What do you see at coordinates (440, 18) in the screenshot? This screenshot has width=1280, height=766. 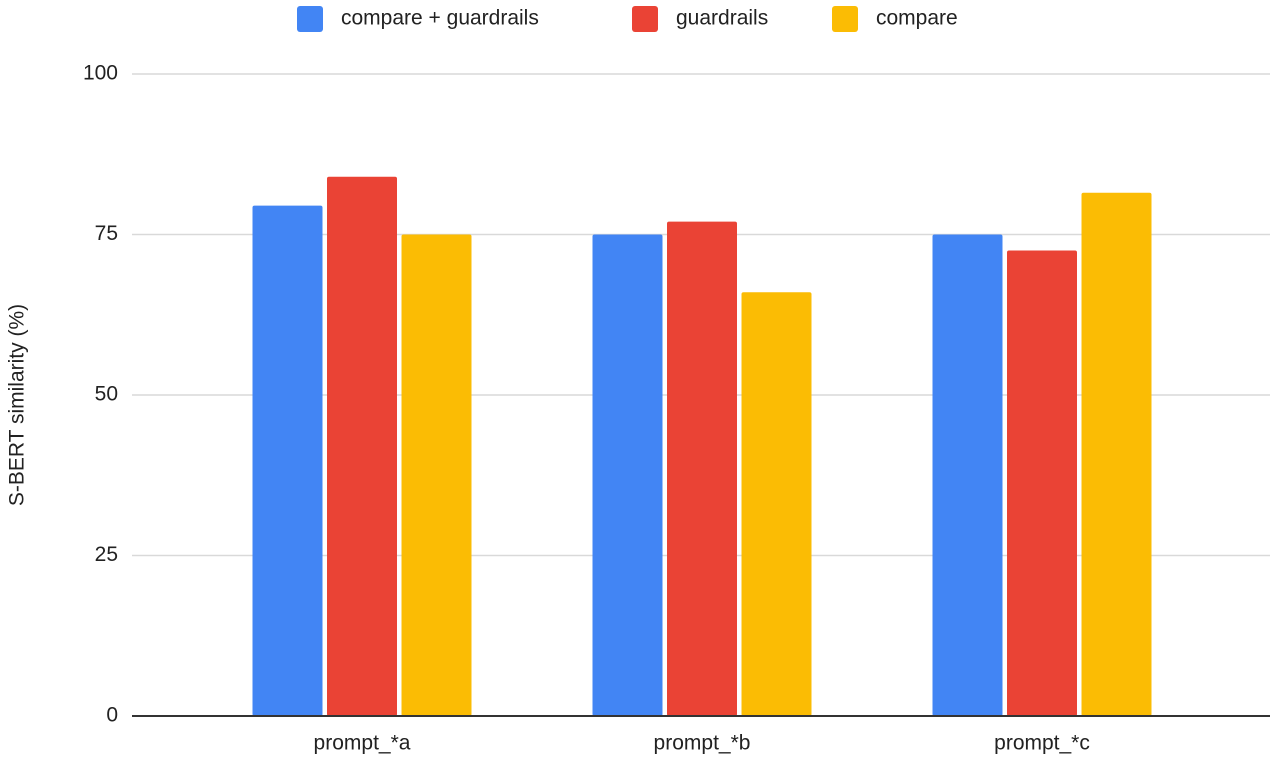 I see `legend-label: compare + guardrails` at bounding box center [440, 18].